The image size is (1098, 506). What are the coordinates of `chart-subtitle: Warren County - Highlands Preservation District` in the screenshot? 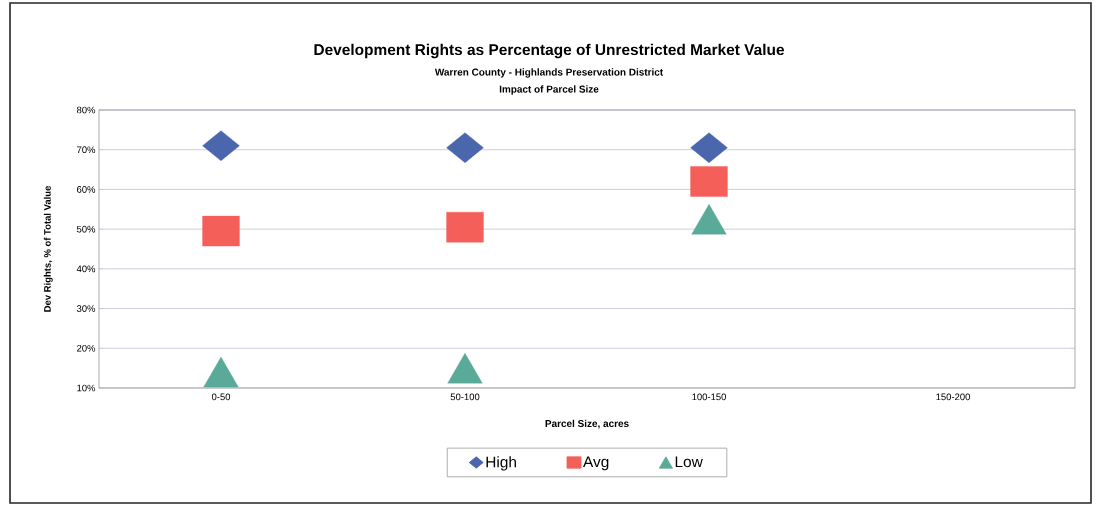 It's located at (549, 73).